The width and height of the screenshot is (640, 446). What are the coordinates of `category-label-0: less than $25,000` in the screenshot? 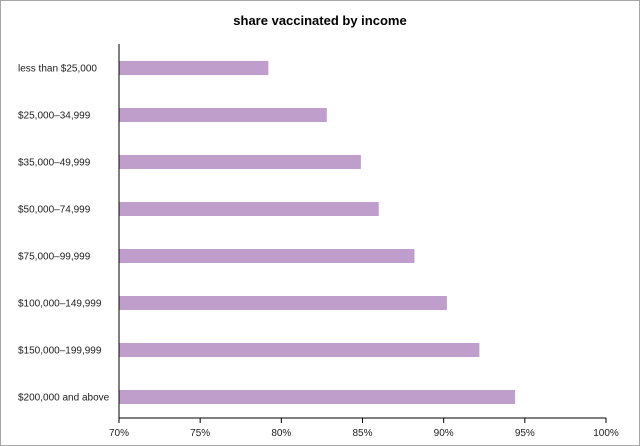 It's located at (57, 69).